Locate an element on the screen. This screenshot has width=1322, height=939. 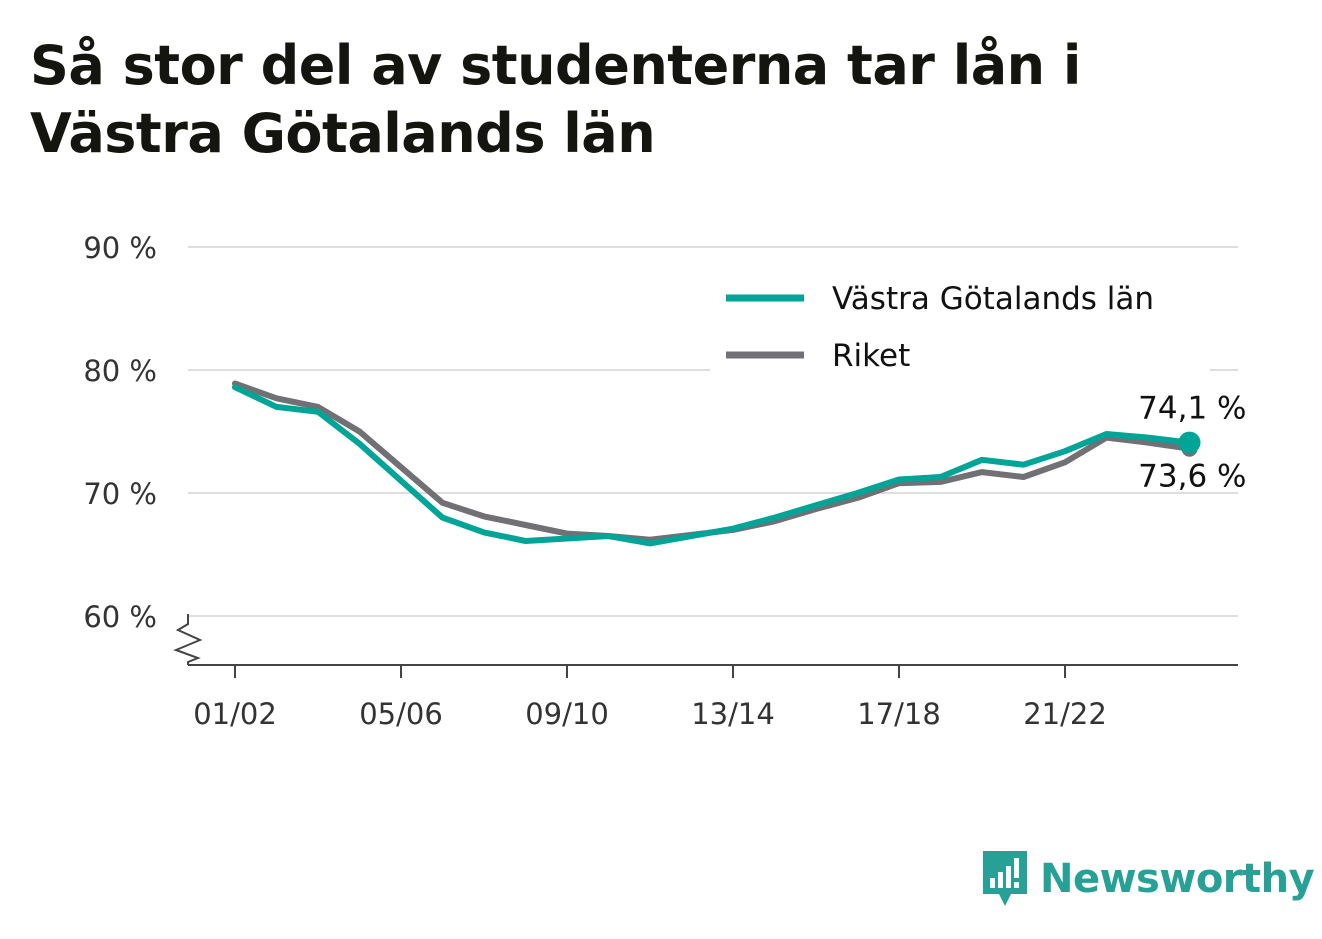
x-axis-ticks: 01/02 05/06 09/10 13/14 17/18 21/22 is located at coordinates (650, 698).